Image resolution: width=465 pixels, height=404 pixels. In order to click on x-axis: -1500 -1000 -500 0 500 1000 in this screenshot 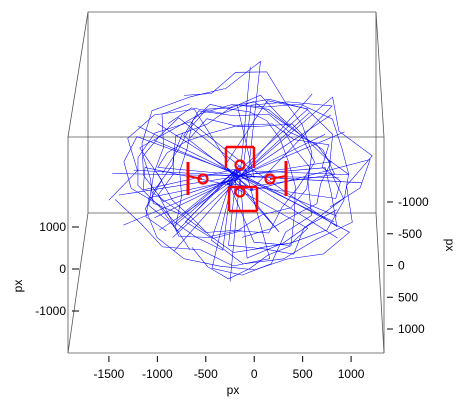, I will do `click(229, 368)`.